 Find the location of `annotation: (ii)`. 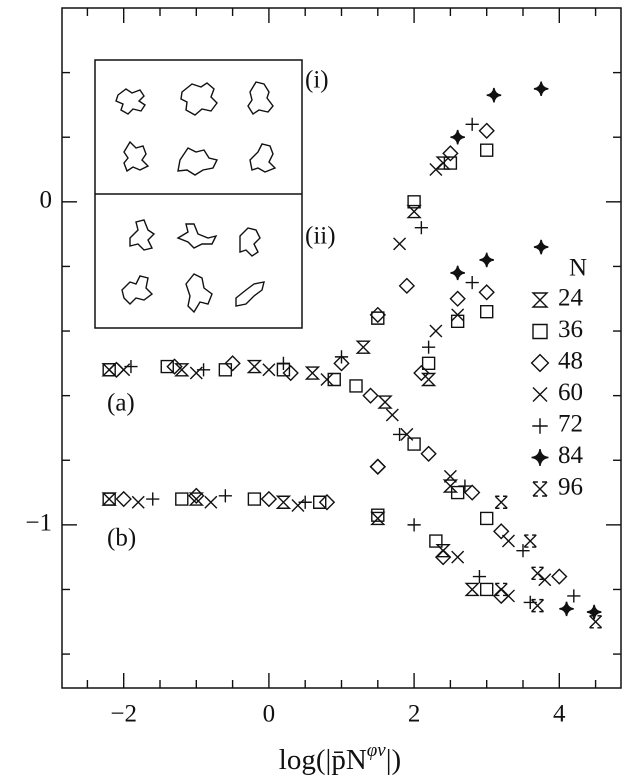

annotation: (ii) is located at coordinates (320, 236).